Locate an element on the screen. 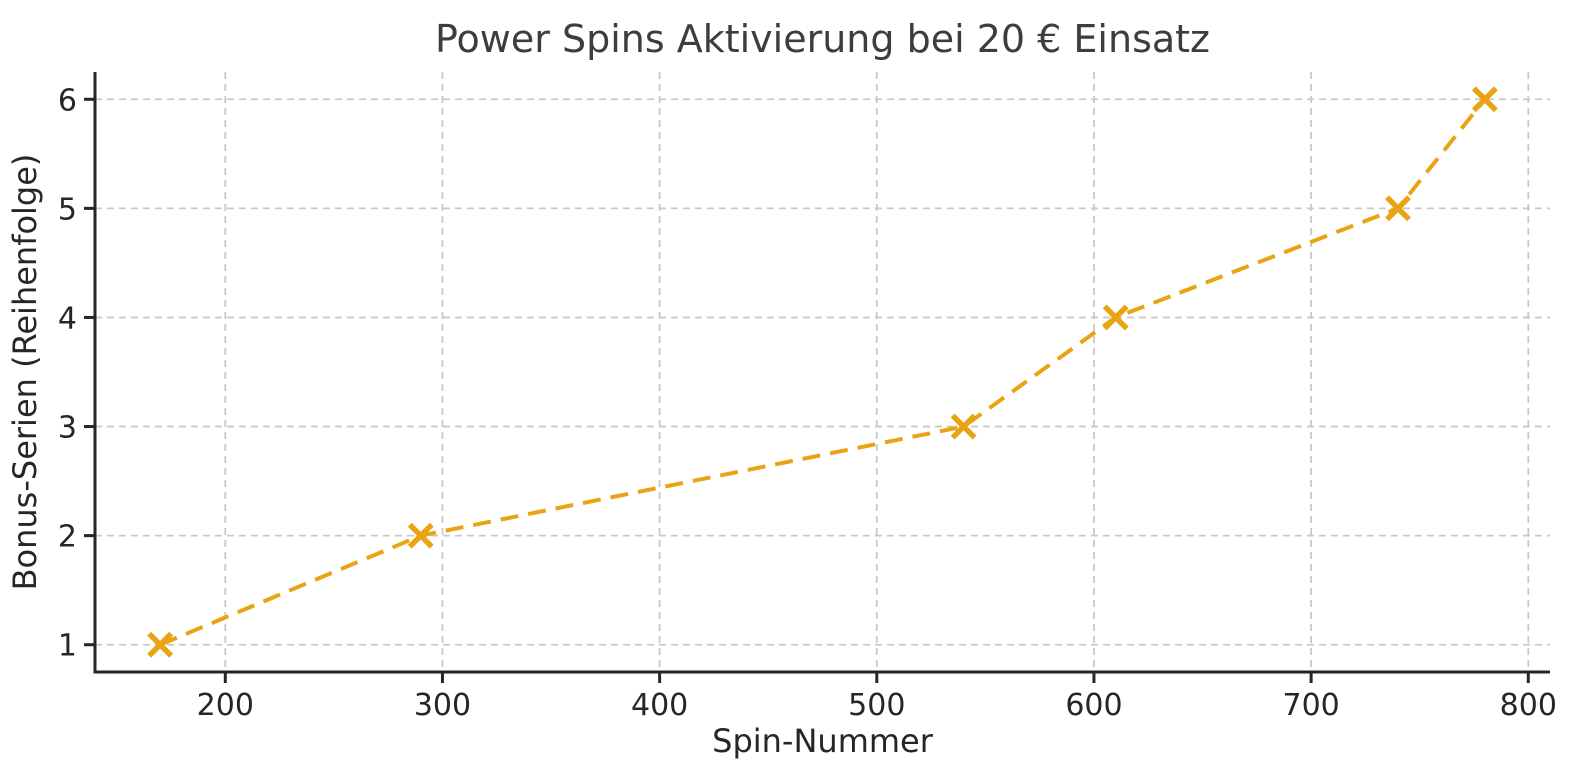  x-axis-label: Spin-Nummer is located at coordinates (823, 741).